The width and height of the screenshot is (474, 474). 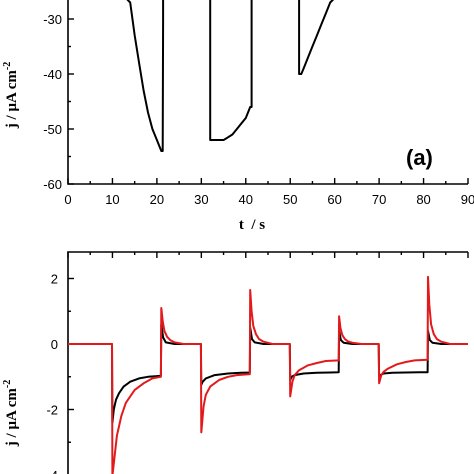 I want to click on panel-a-x-tick-label: 20, so click(x=157, y=199).